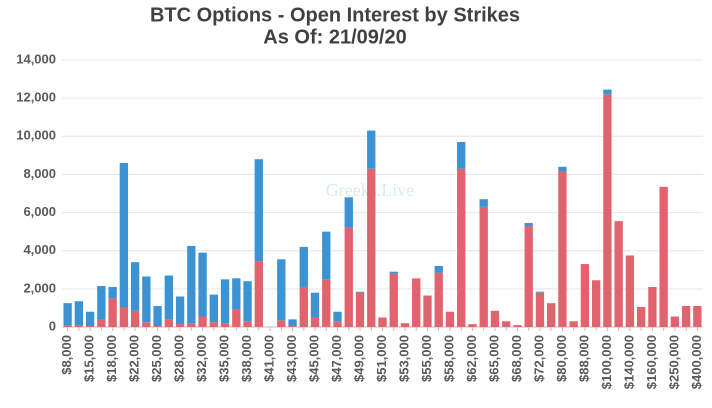 This screenshot has width=712, height=408. I want to click on x-tick-label: $58,000, so click(448, 358).